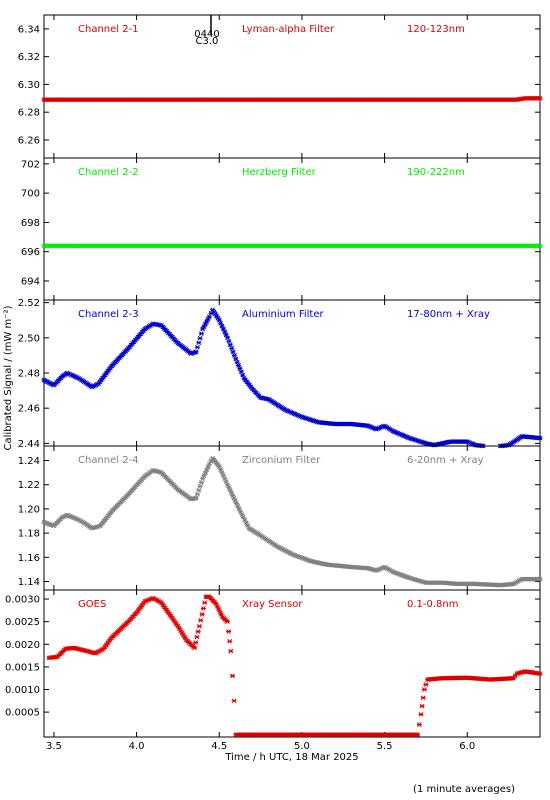 This screenshot has width=550, height=800. Describe the element at coordinates (436, 29) in the screenshot. I see `panel-label: 120-123nm` at that location.